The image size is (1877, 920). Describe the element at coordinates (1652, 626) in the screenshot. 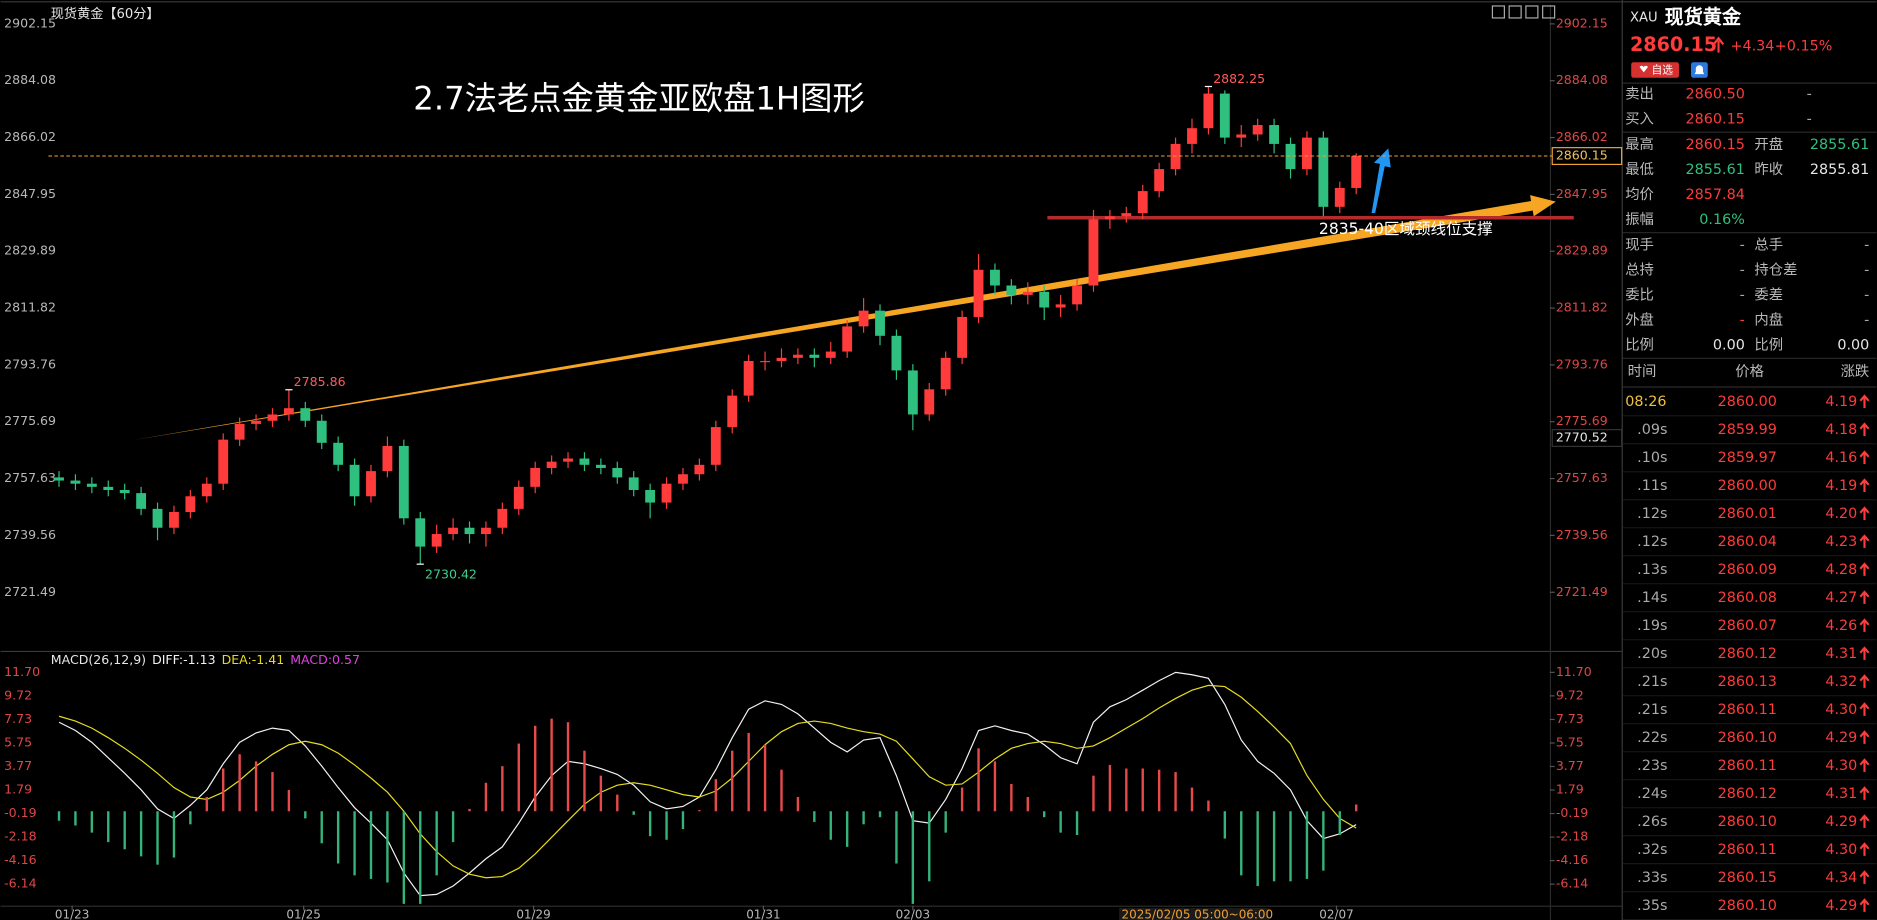

I see `trade-time: .19s` at that location.